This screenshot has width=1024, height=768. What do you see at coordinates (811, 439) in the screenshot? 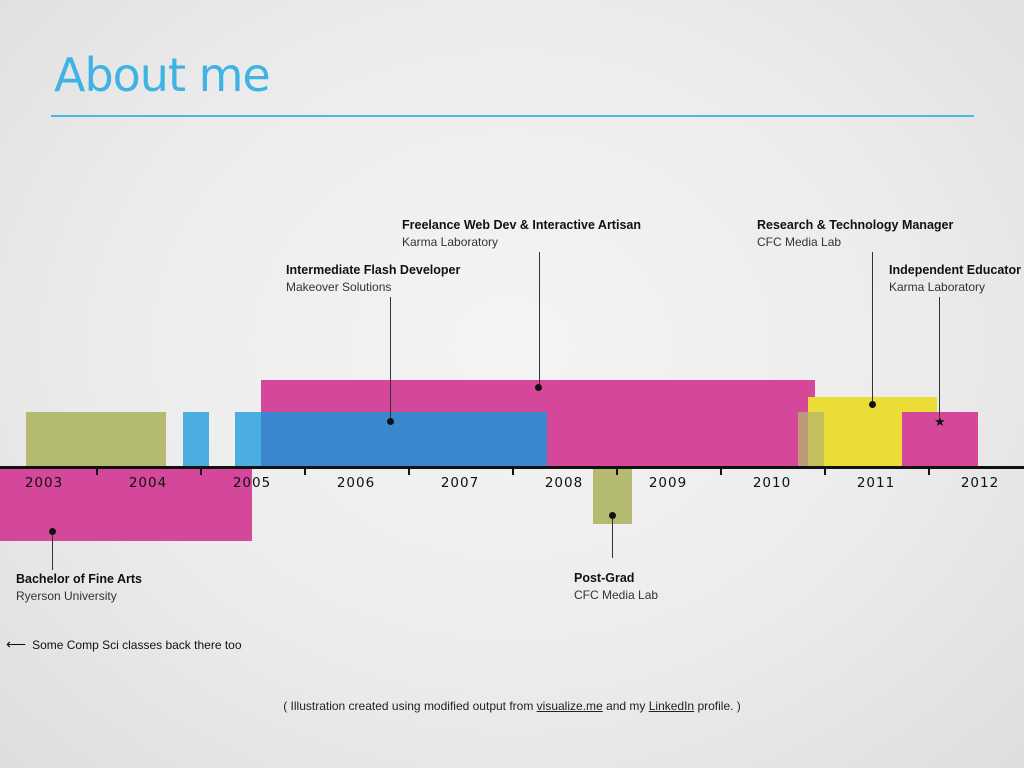
I see `bar-small-olive` at bounding box center [811, 439].